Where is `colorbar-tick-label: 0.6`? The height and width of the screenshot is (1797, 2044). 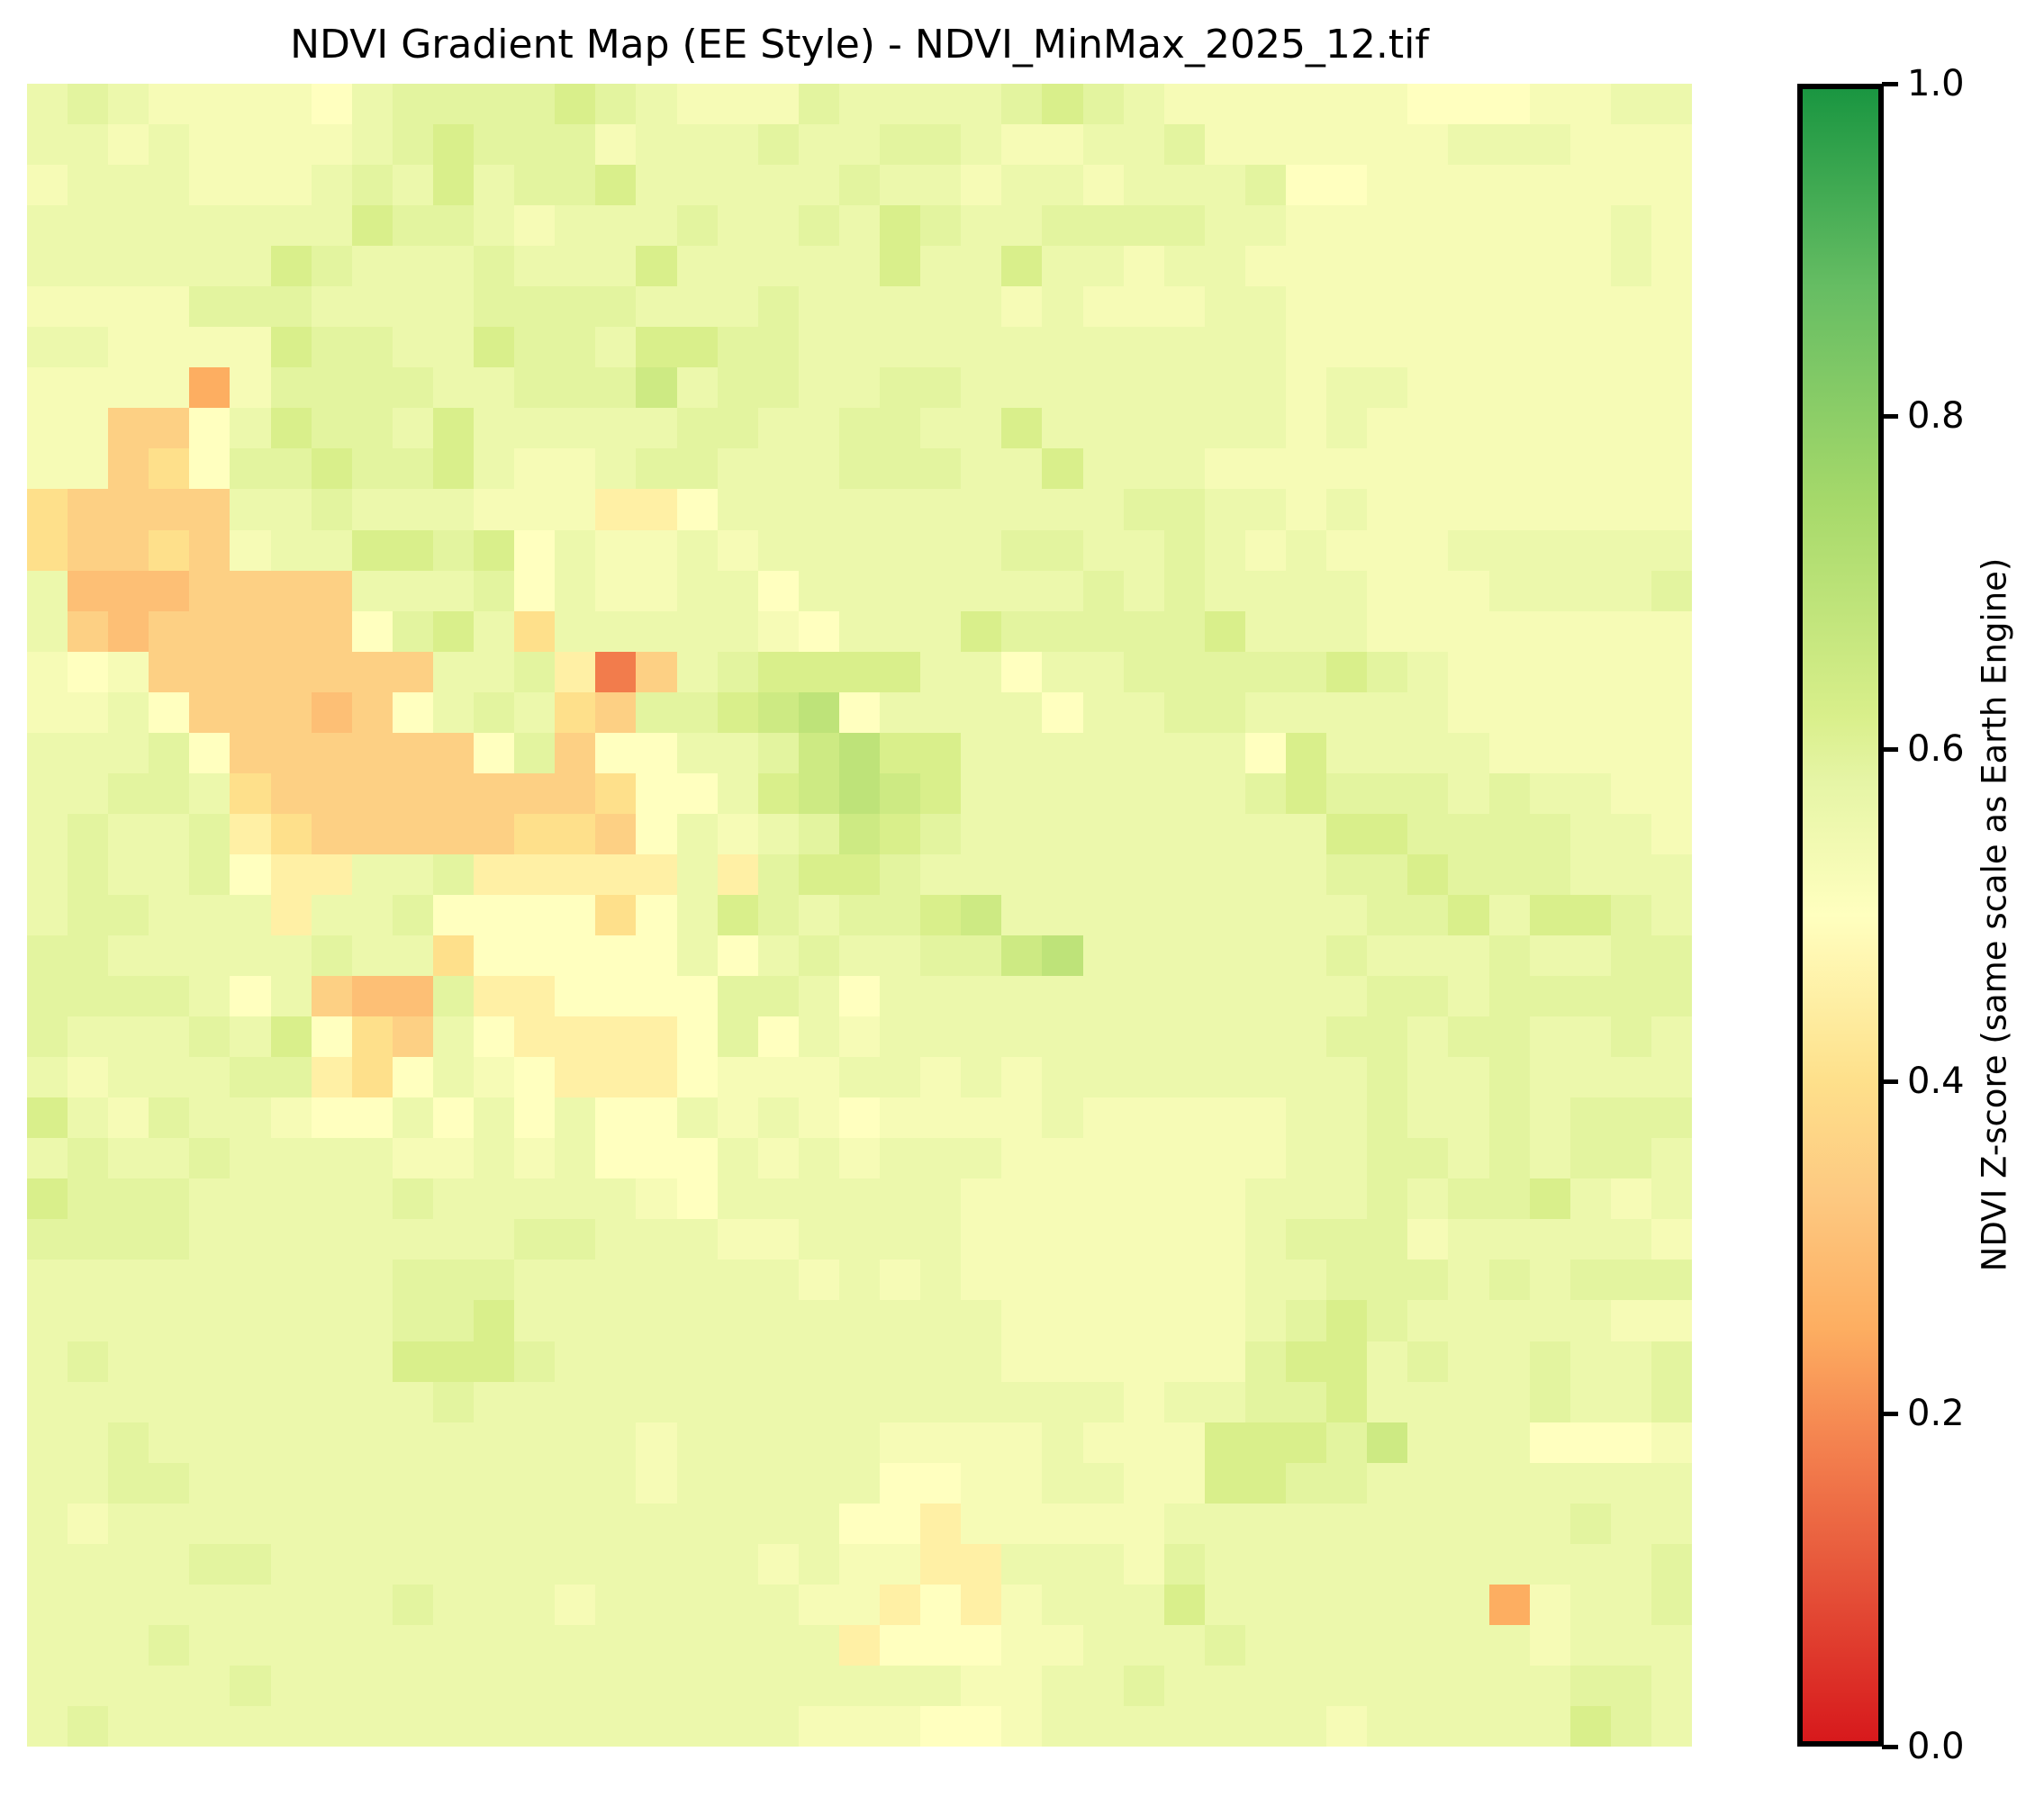
colorbar-tick-label: 0.6 is located at coordinates (1936, 749).